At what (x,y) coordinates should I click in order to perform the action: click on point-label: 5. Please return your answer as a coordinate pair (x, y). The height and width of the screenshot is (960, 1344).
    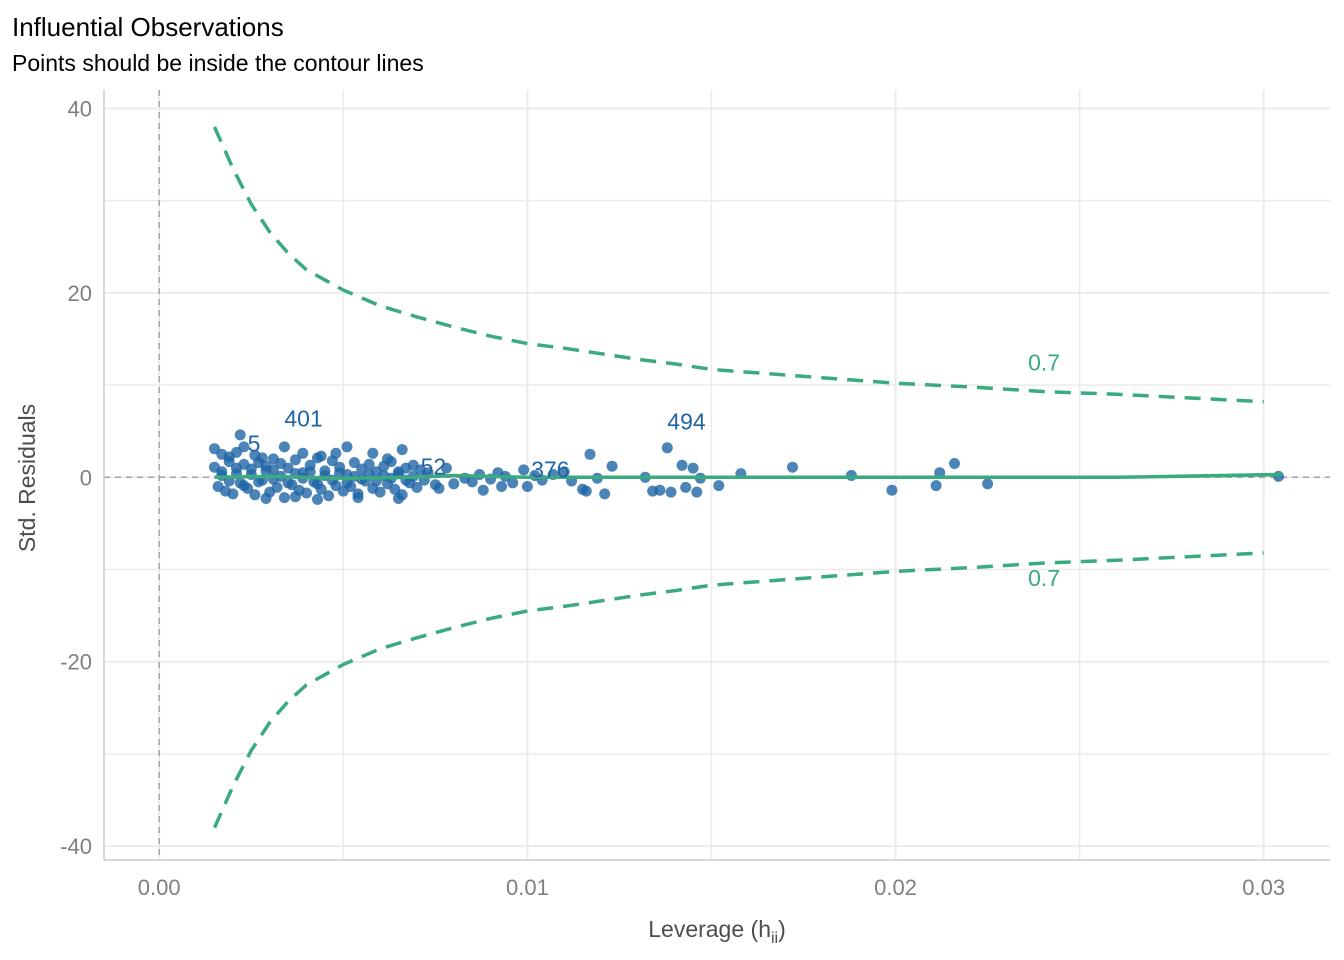
    Looking at the image, I should click on (254, 444).